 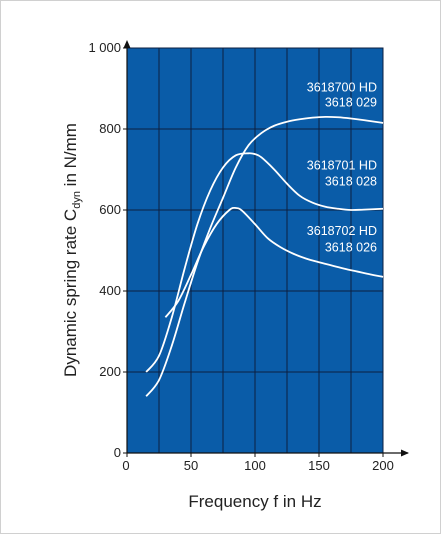 I want to click on y-tick-label: 800, so click(x=110, y=128).